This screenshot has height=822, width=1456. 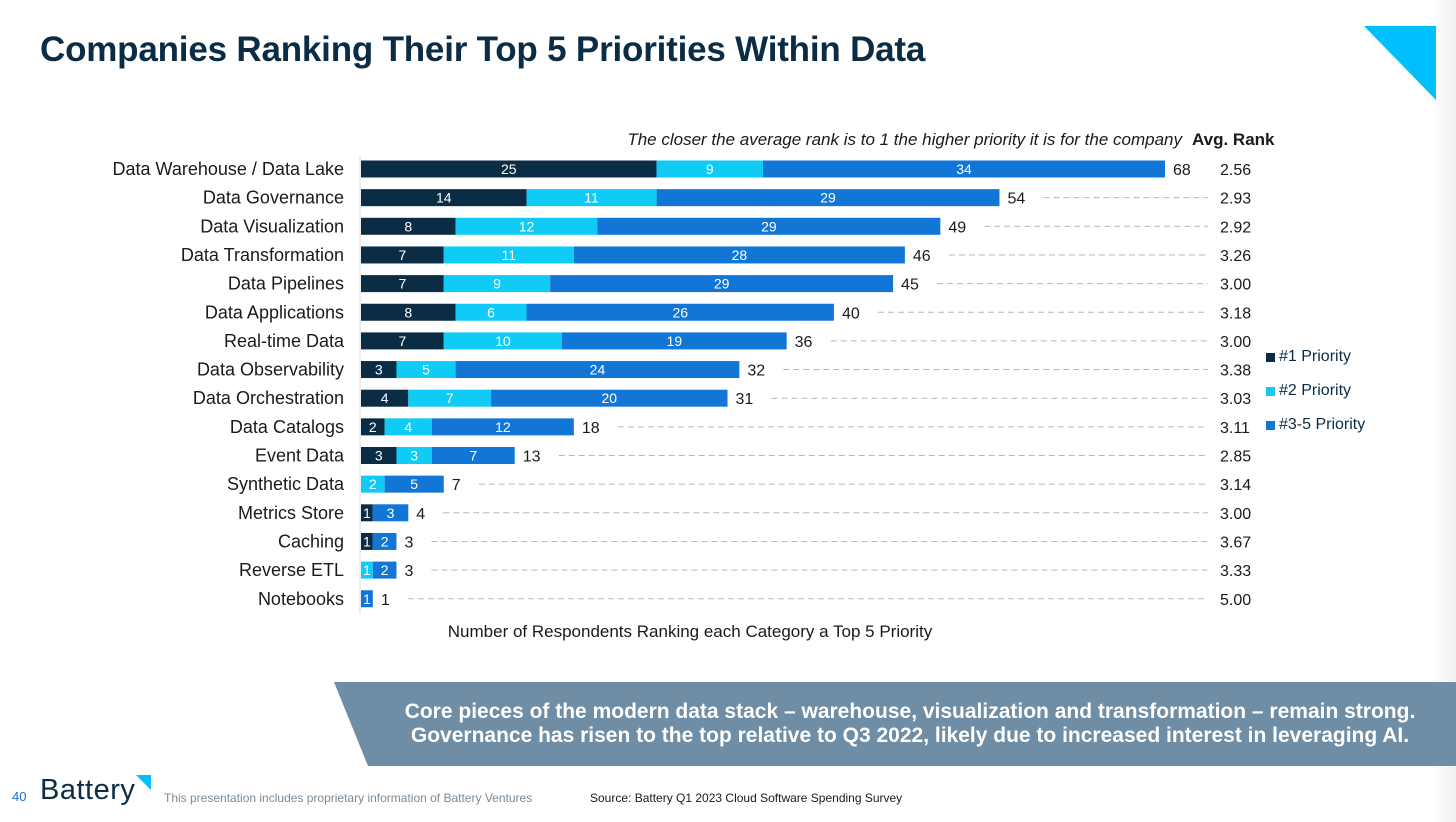 I want to click on segment-value-label: 29, so click(x=769, y=226).